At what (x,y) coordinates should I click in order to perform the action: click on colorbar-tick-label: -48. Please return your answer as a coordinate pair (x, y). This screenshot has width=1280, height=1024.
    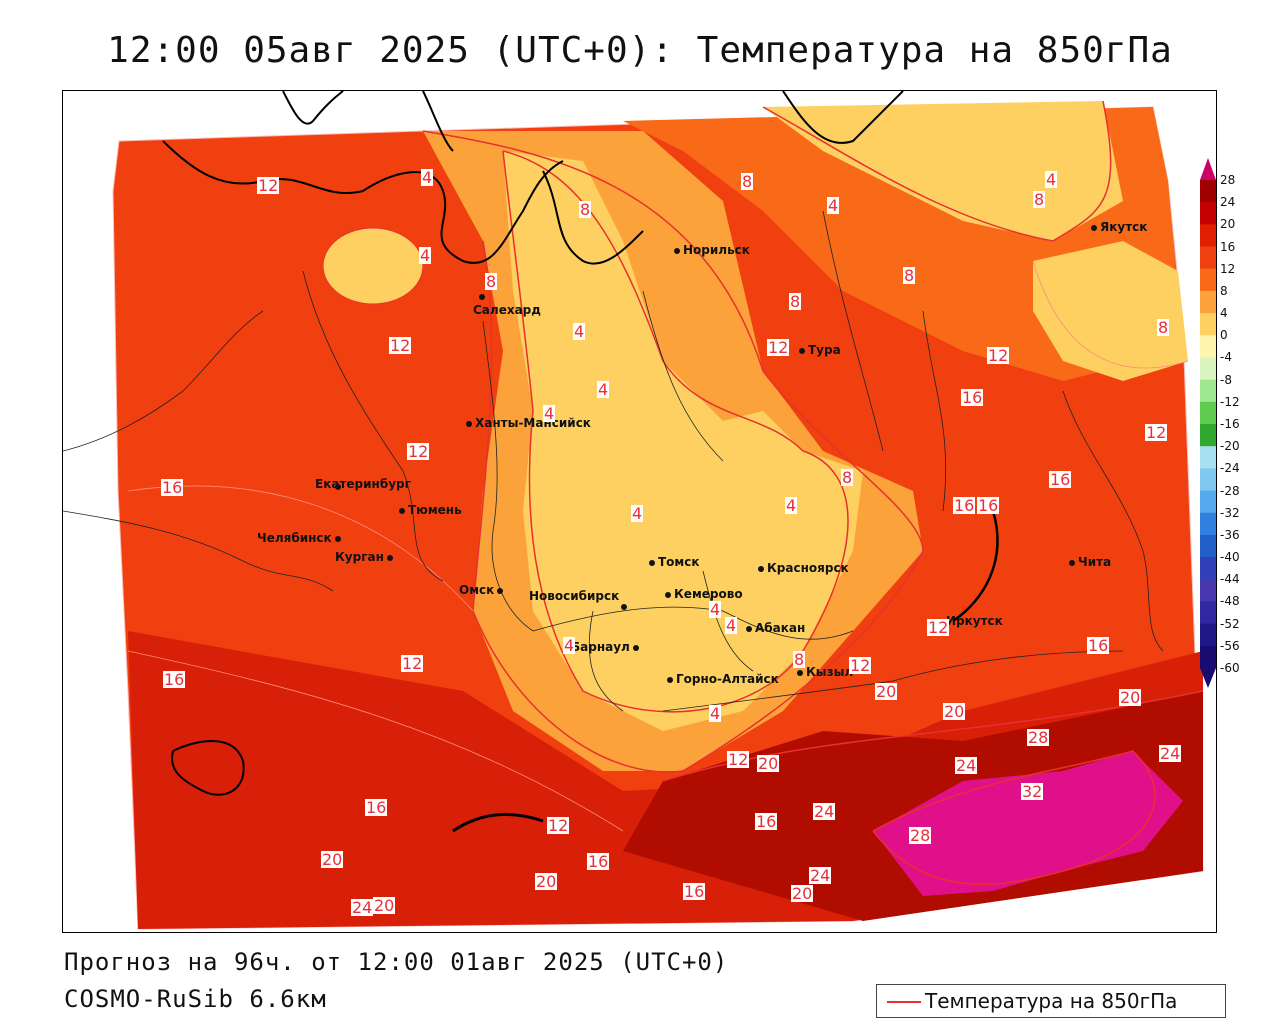
    Looking at the image, I should click on (1230, 601).